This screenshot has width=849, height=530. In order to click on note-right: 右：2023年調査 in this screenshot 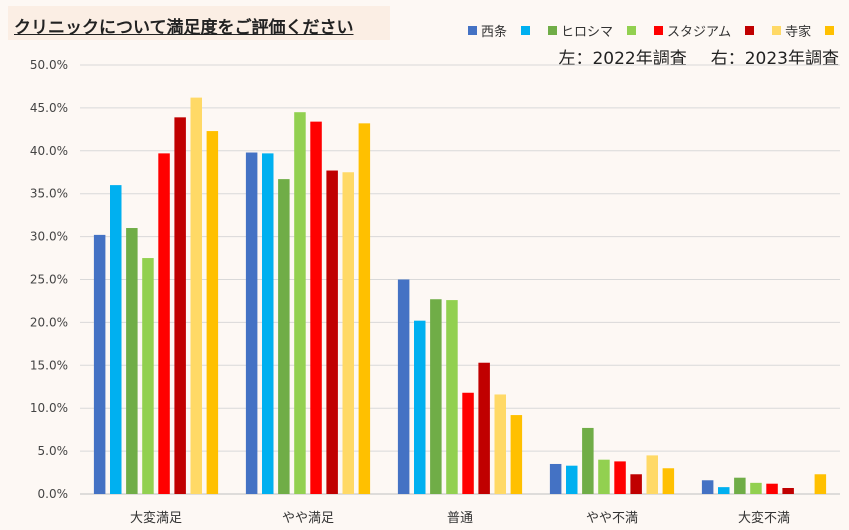, I will do `click(774, 59)`.